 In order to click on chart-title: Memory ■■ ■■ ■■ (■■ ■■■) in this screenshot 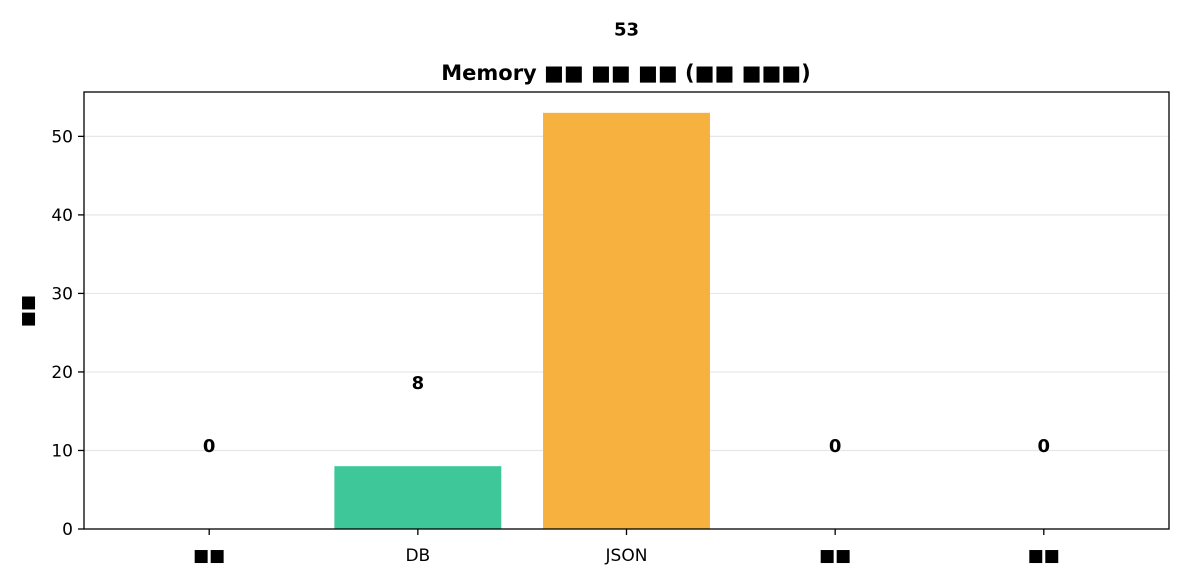, I will do `click(626, 73)`.